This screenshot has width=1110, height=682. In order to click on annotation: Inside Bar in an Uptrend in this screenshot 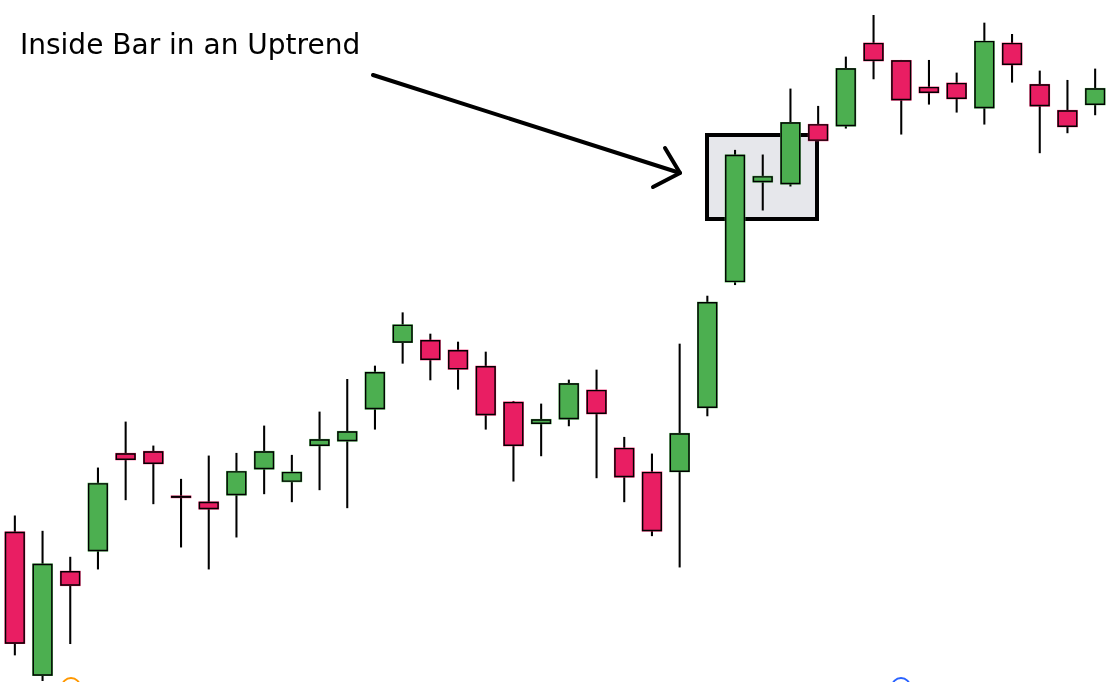, I will do `click(190, 45)`.